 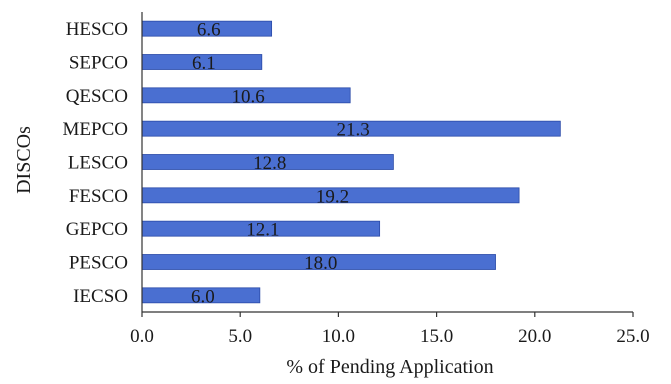 What do you see at coordinates (24, 160) in the screenshot?
I see `y-axis-title: DISCOs` at bounding box center [24, 160].